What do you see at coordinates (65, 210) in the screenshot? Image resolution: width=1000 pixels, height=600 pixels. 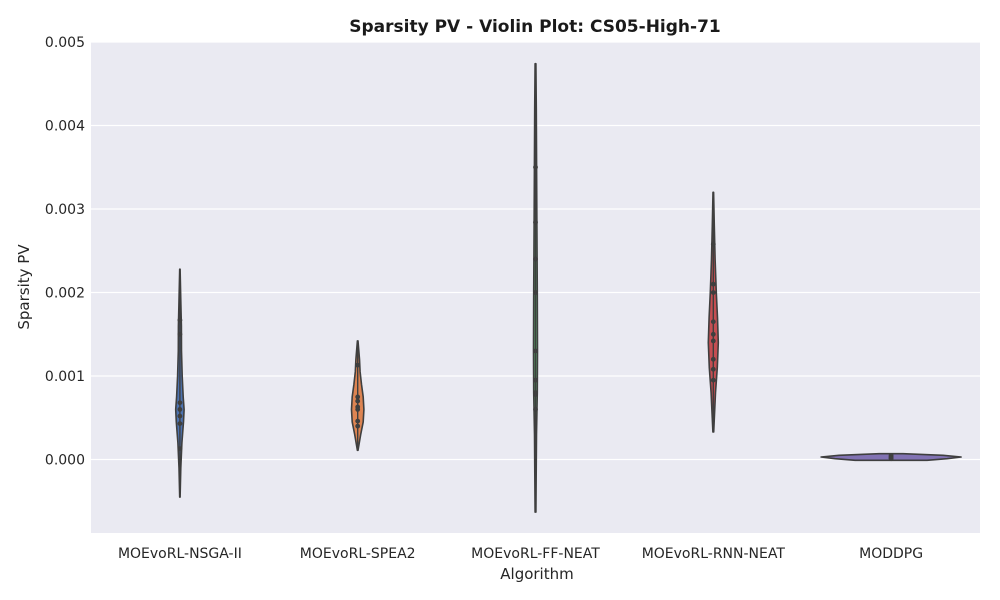 I see `y-tick-label: 0.003` at bounding box center [65, 210].